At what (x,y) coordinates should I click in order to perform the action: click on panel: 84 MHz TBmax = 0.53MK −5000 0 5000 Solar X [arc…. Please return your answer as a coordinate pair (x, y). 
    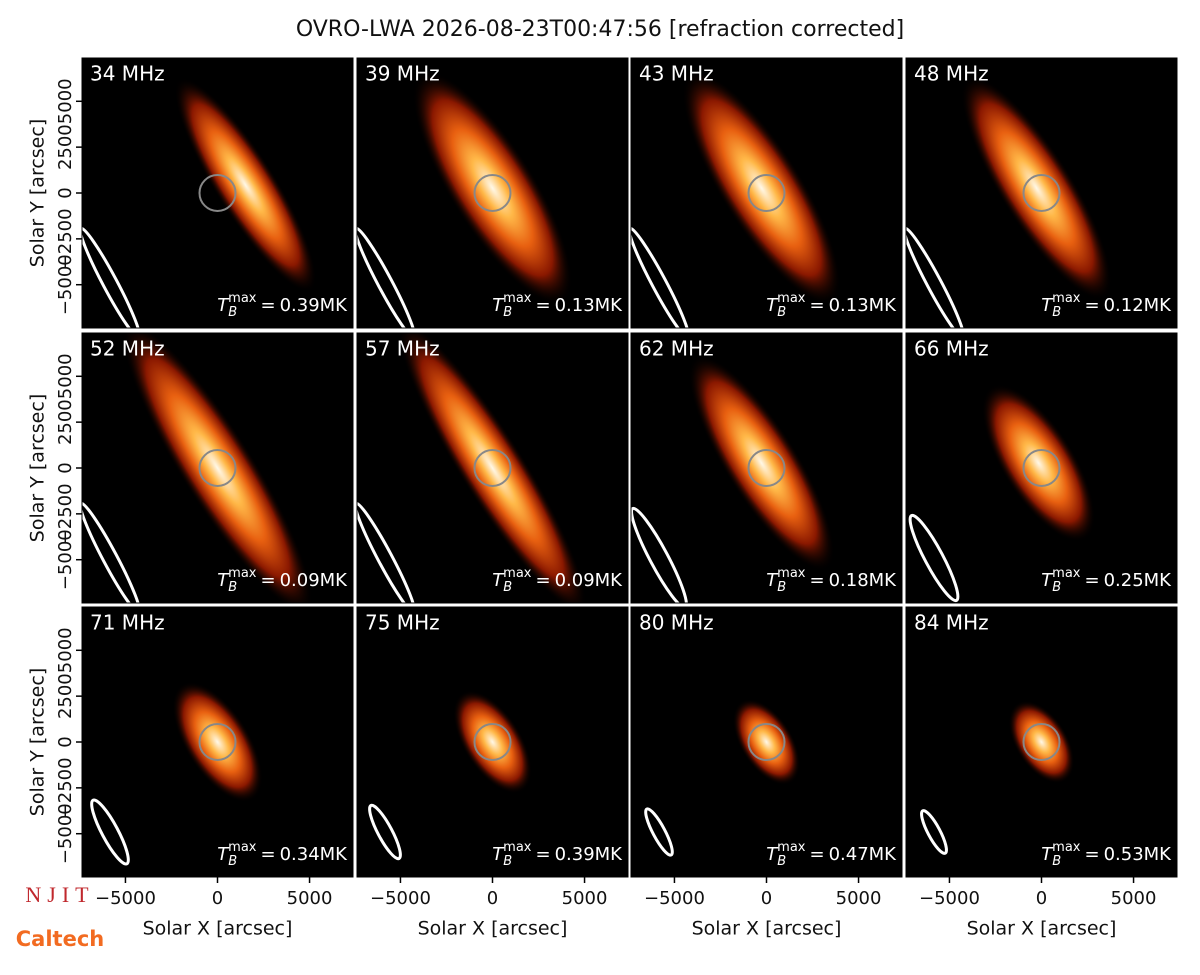
    Looking at the image, I should click on (1041, 773).